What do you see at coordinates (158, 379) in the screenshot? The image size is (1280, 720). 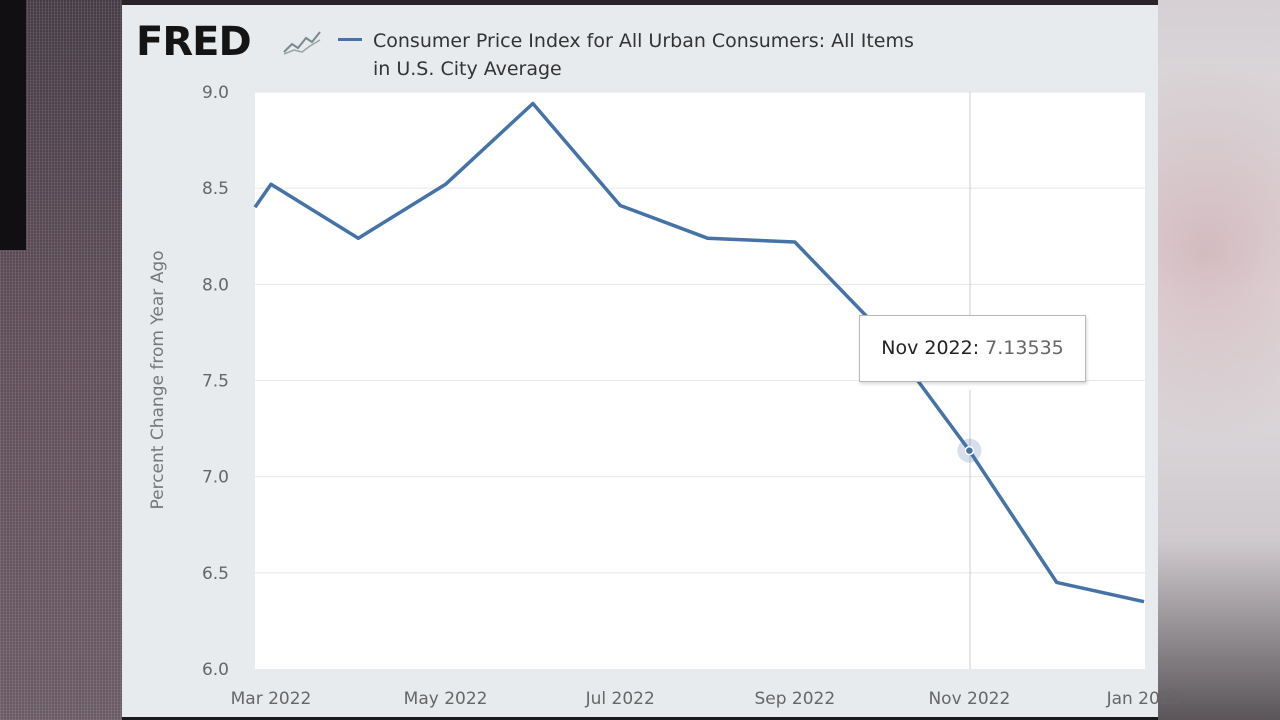 I see `y-axis-label: Percent Change from Year Ago` at bounding box center [158, 379].